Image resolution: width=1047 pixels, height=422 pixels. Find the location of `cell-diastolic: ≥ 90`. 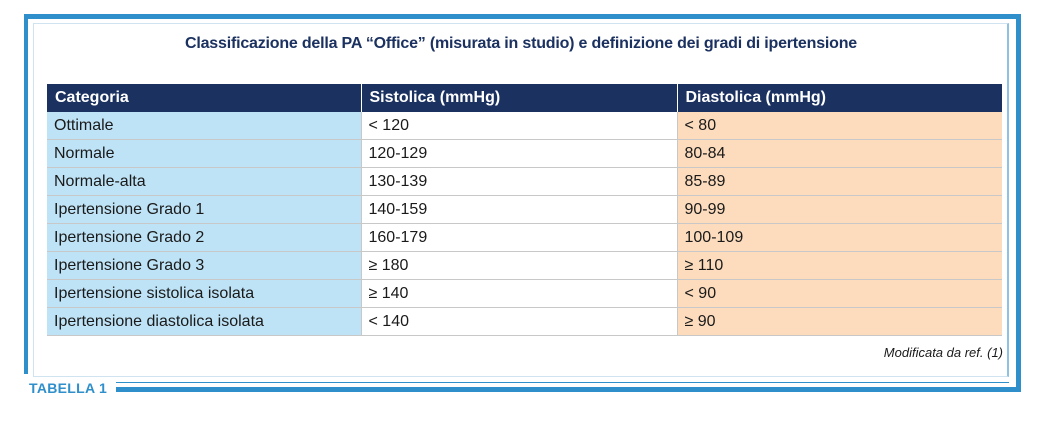

cell-diastolic: ≥ 90 is located at coordinates (839, 321).